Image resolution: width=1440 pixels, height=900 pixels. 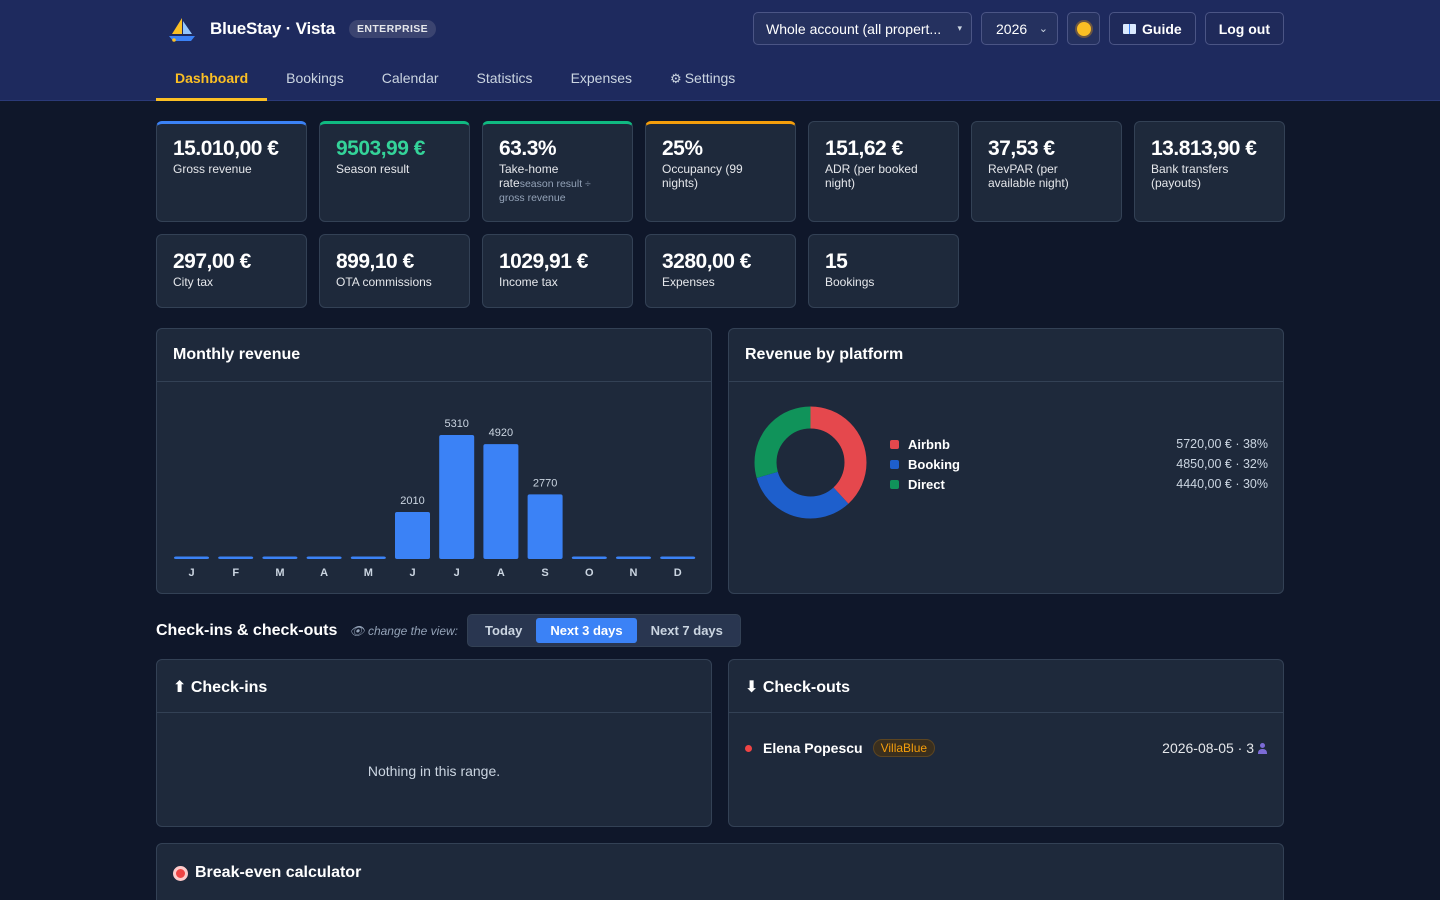 I want to click on tab-settings: ⚙ Settings, so click(x=702, y=79).